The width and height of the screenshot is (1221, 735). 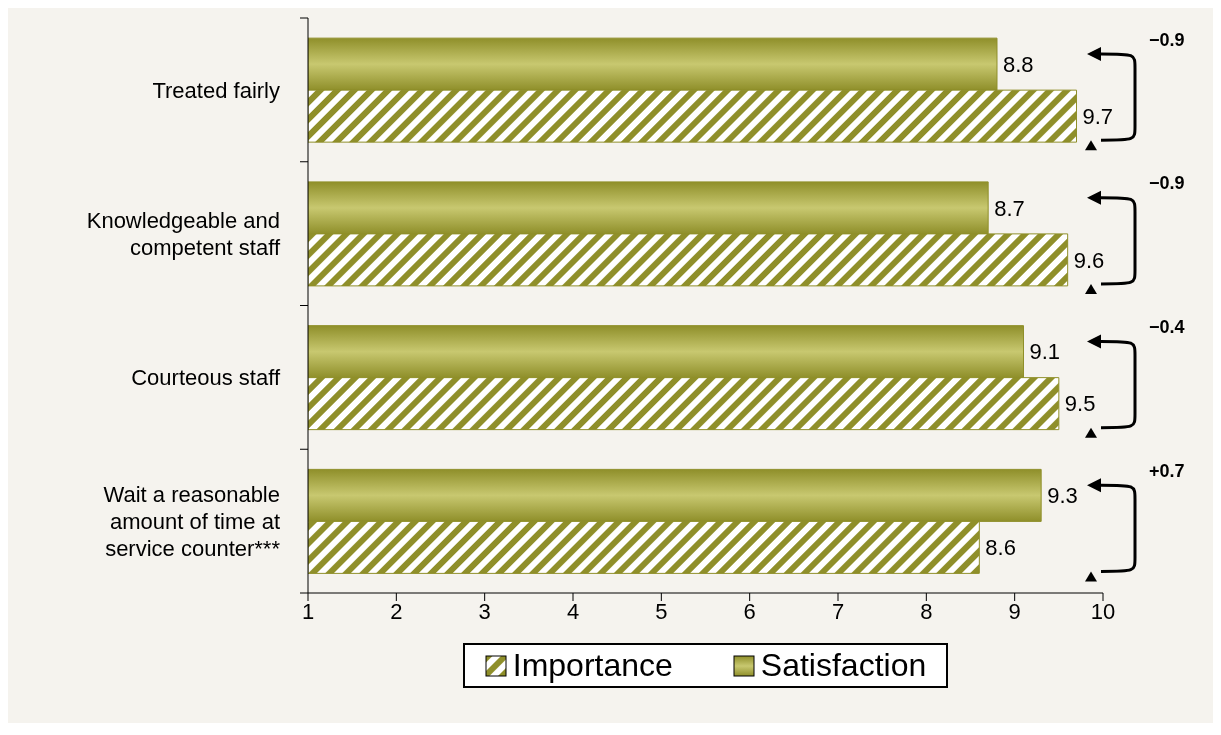 What do you see at coordinates (192, 521) in the screenshot?
I see `y-tick-label: Wait a reasonable amount of time at service counter***` at bounding box center [192, 521].